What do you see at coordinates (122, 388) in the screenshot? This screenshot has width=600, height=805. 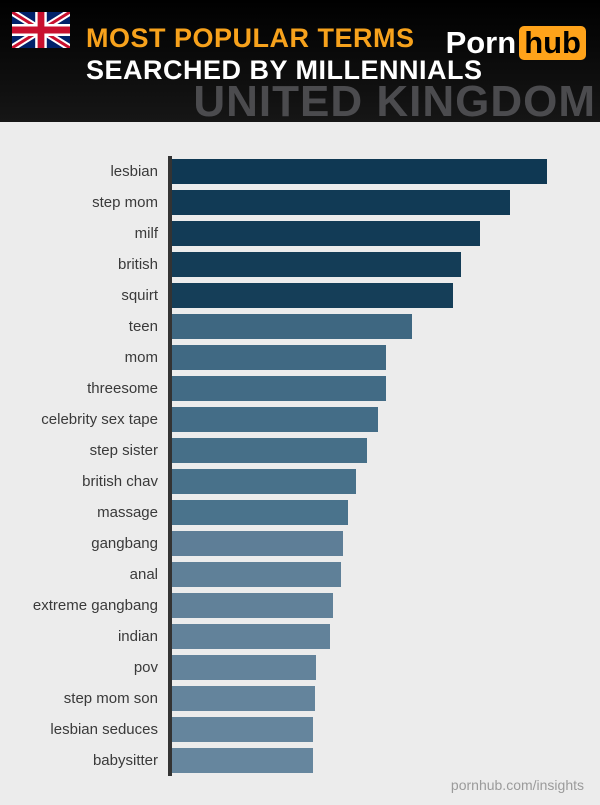 I see `category-label: threesome` at bounding box center [122, 388].